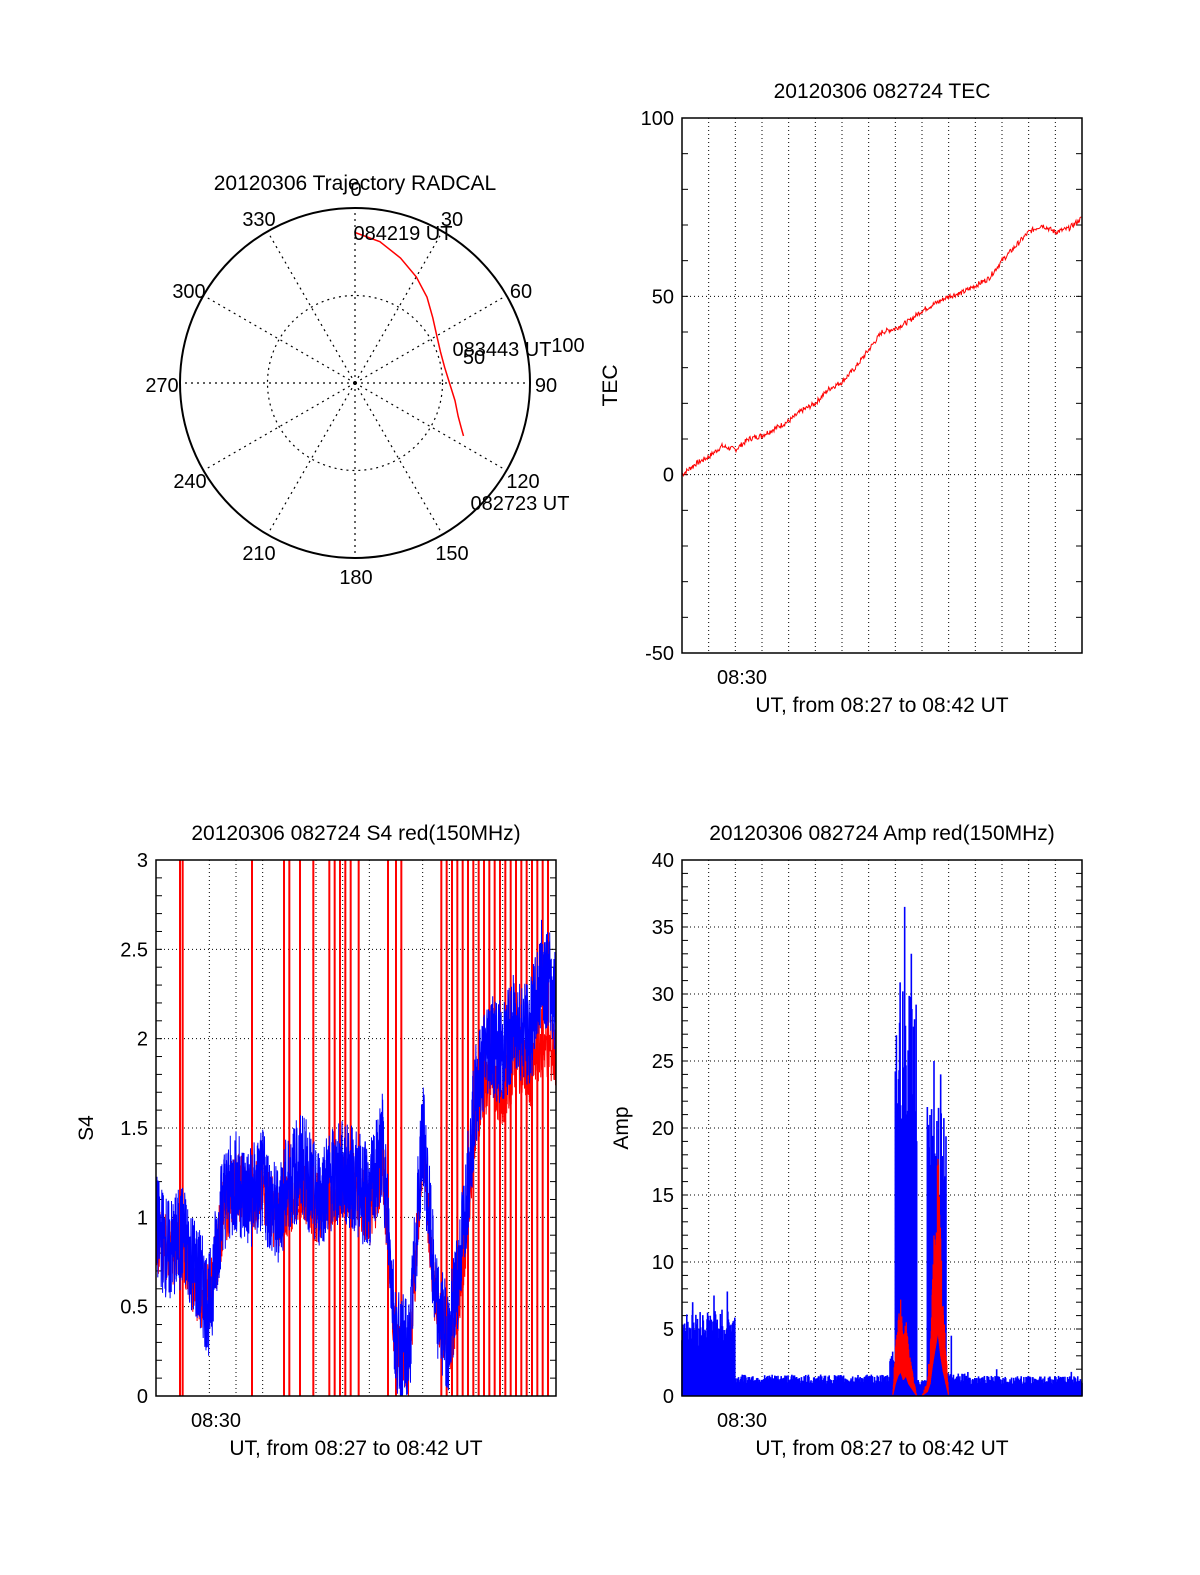  I want to click on polar-angle-label-300: 300, so click(188, 292).